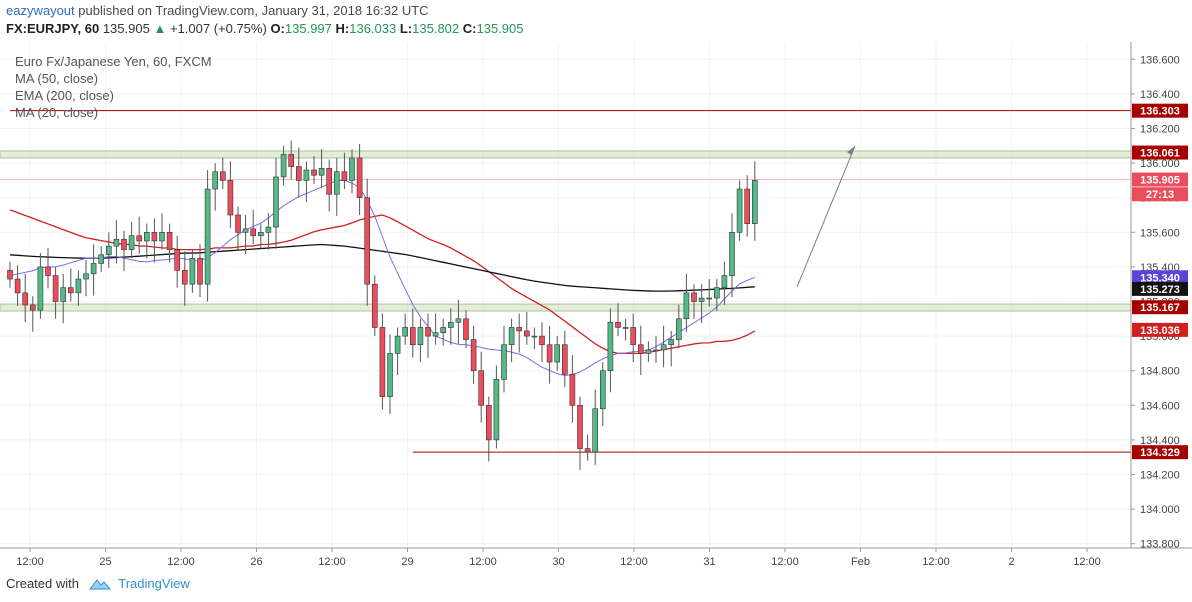  What do you see at coordinates (826, 216) in the screenshot?
I see `projection-arrow-line` at bounding box center [826, 216].